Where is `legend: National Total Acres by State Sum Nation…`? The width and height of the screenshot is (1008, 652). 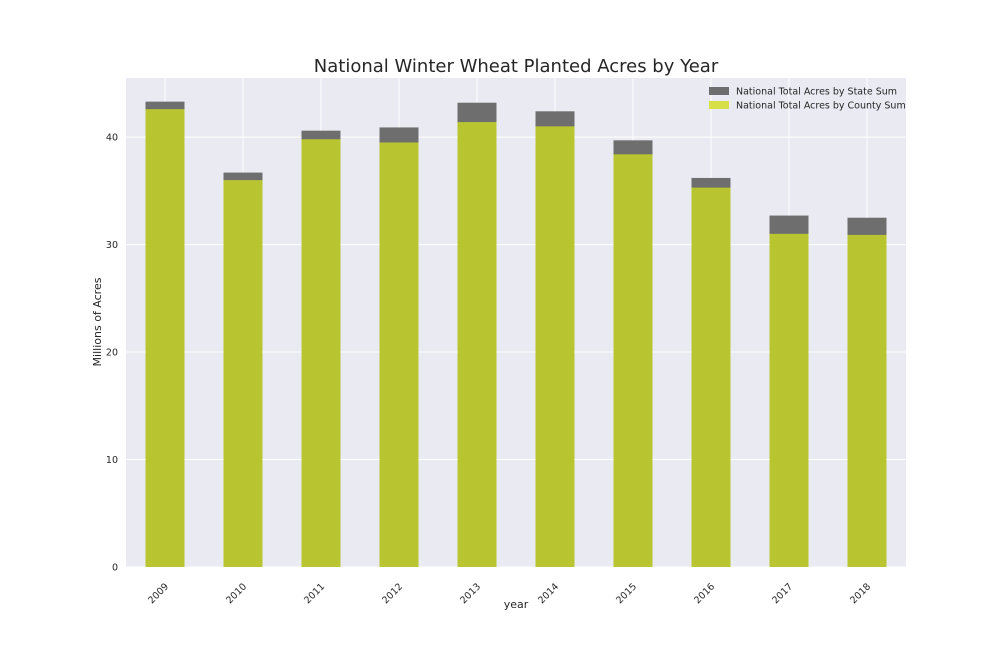
legend: National Total Acres by State Sum Nation… is located at coordinates (807, 99).